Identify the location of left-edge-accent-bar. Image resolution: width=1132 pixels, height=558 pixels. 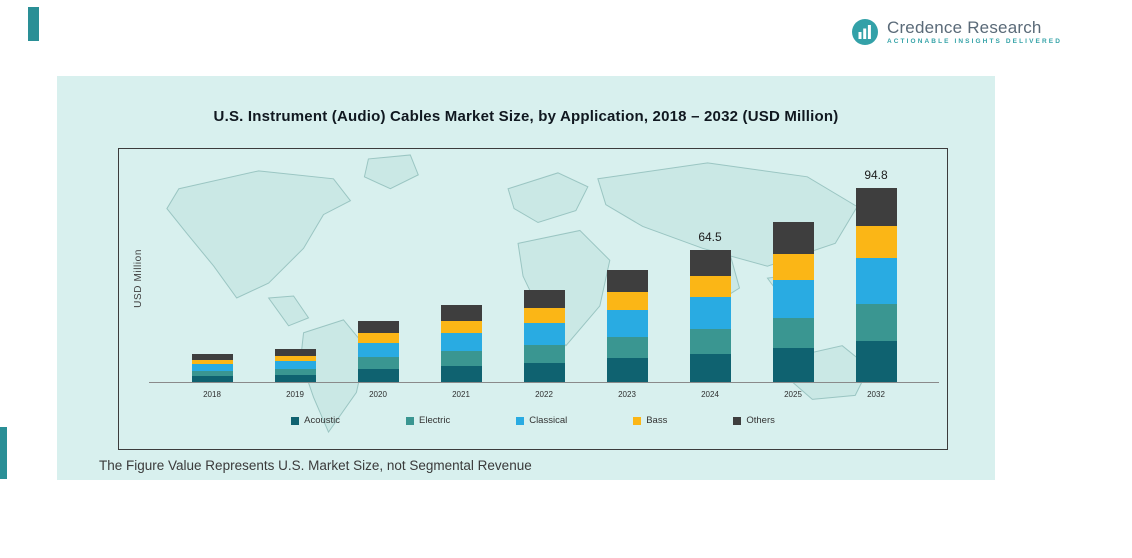
(3, 453).